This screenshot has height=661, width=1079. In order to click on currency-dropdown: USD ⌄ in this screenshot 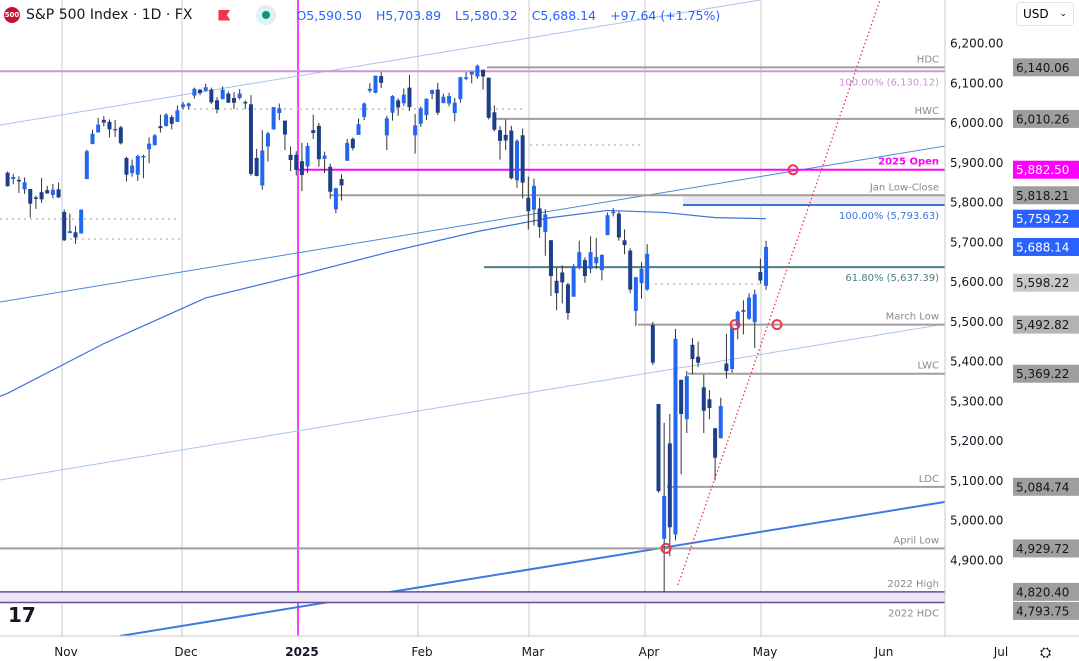, I will do `click(1045, 14)`.